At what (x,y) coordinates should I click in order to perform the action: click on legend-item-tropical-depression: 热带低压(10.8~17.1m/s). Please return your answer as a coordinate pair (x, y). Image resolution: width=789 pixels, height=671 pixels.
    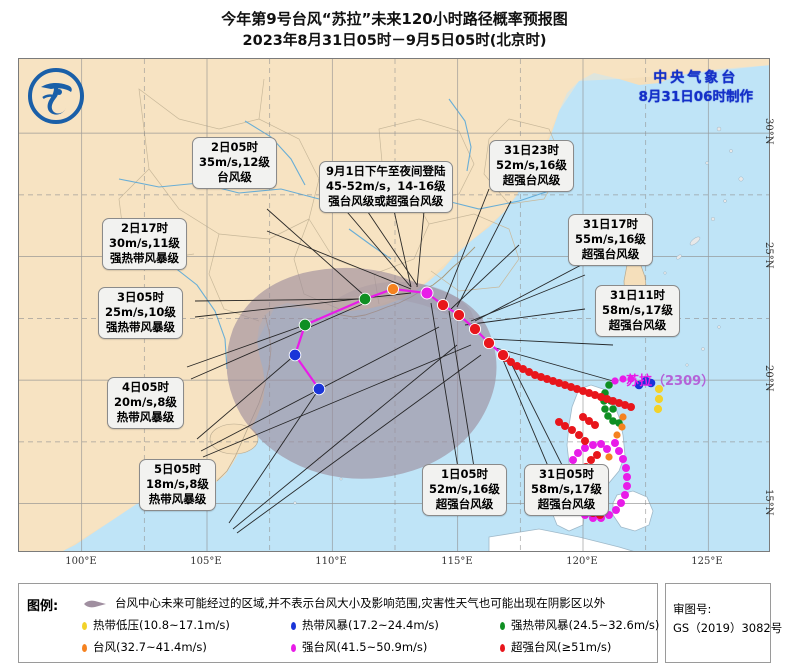
    Looking at the image, I should click on (156, 625).